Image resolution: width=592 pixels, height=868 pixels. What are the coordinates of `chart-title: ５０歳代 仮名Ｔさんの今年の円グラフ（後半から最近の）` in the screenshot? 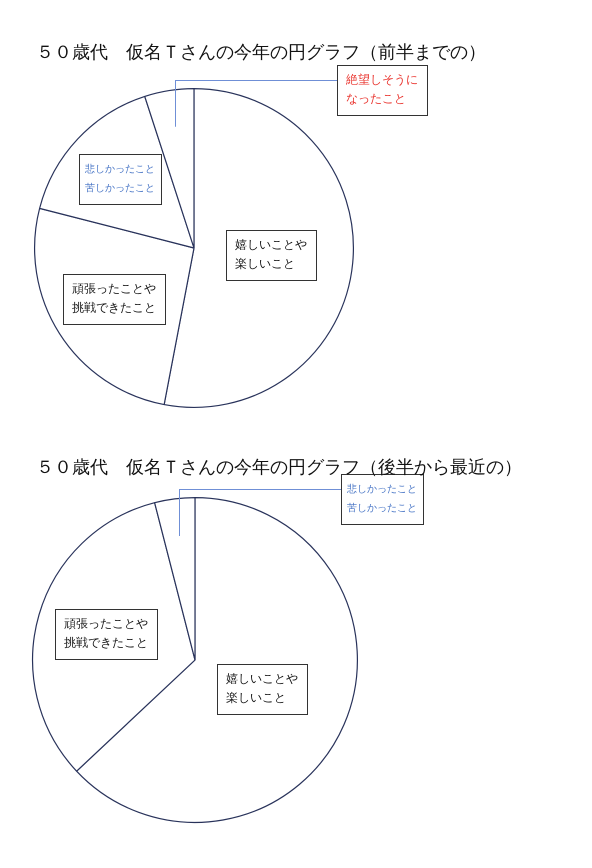 It's located at (279, 467).